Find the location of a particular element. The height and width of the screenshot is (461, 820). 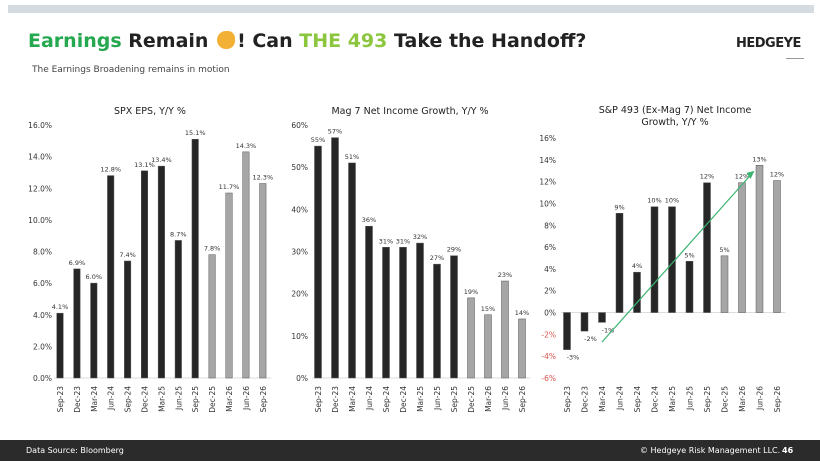

data-label: 13% is located at coordinates (759, 159).